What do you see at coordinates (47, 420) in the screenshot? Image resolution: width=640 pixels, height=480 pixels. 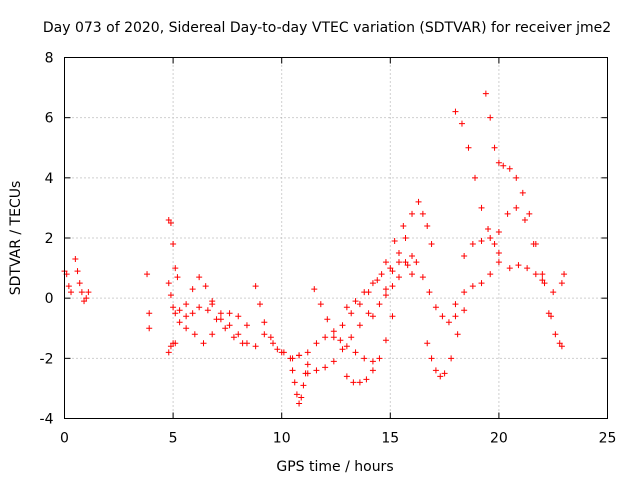 I see `y-tick-label: -4` at bounding box center [47, 420].